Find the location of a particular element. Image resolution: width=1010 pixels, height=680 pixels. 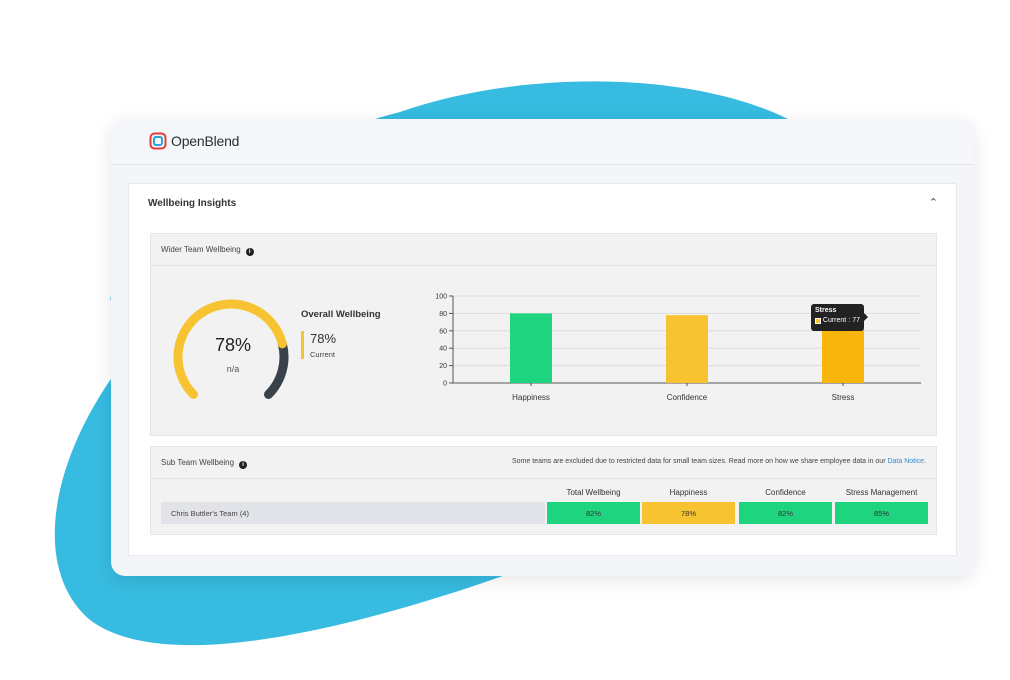

x-tick-label: Confidence is located at coordinates (687, 397).